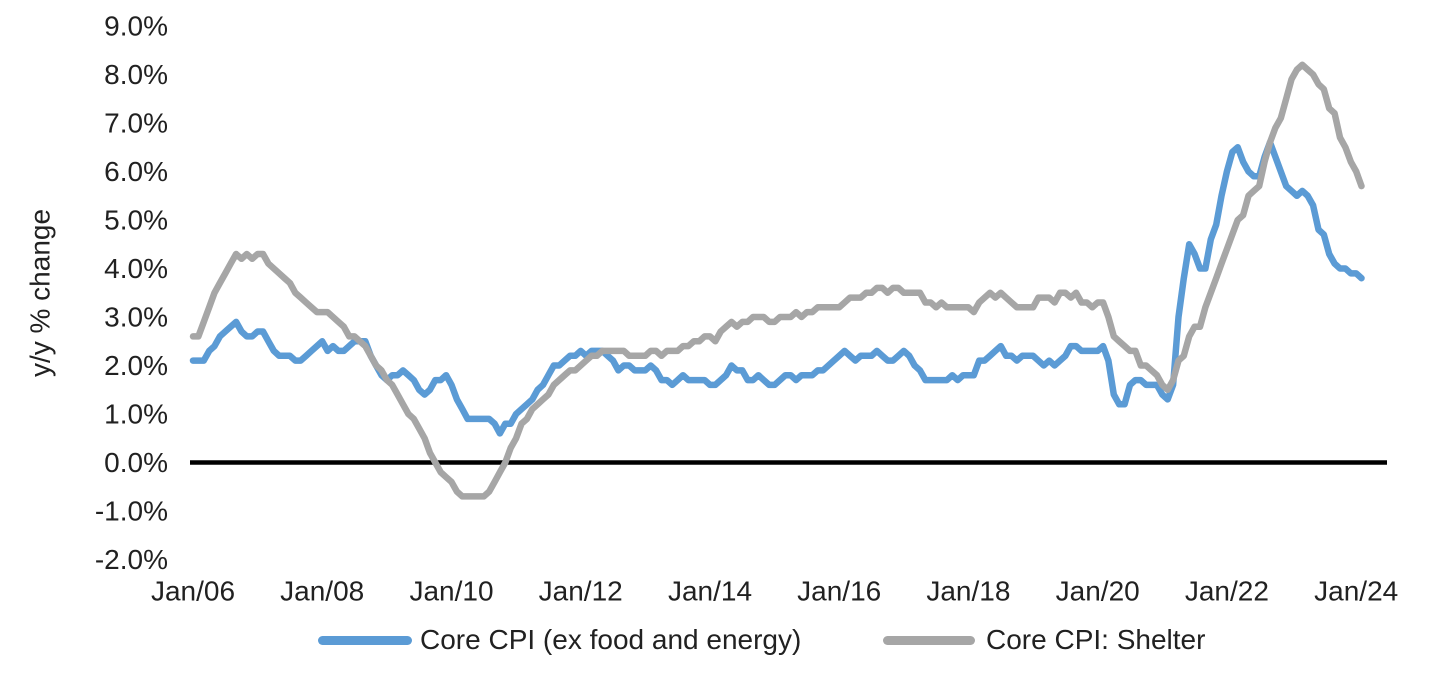  I want to click on y-tick-label: 7.0%, so click(136, 123).